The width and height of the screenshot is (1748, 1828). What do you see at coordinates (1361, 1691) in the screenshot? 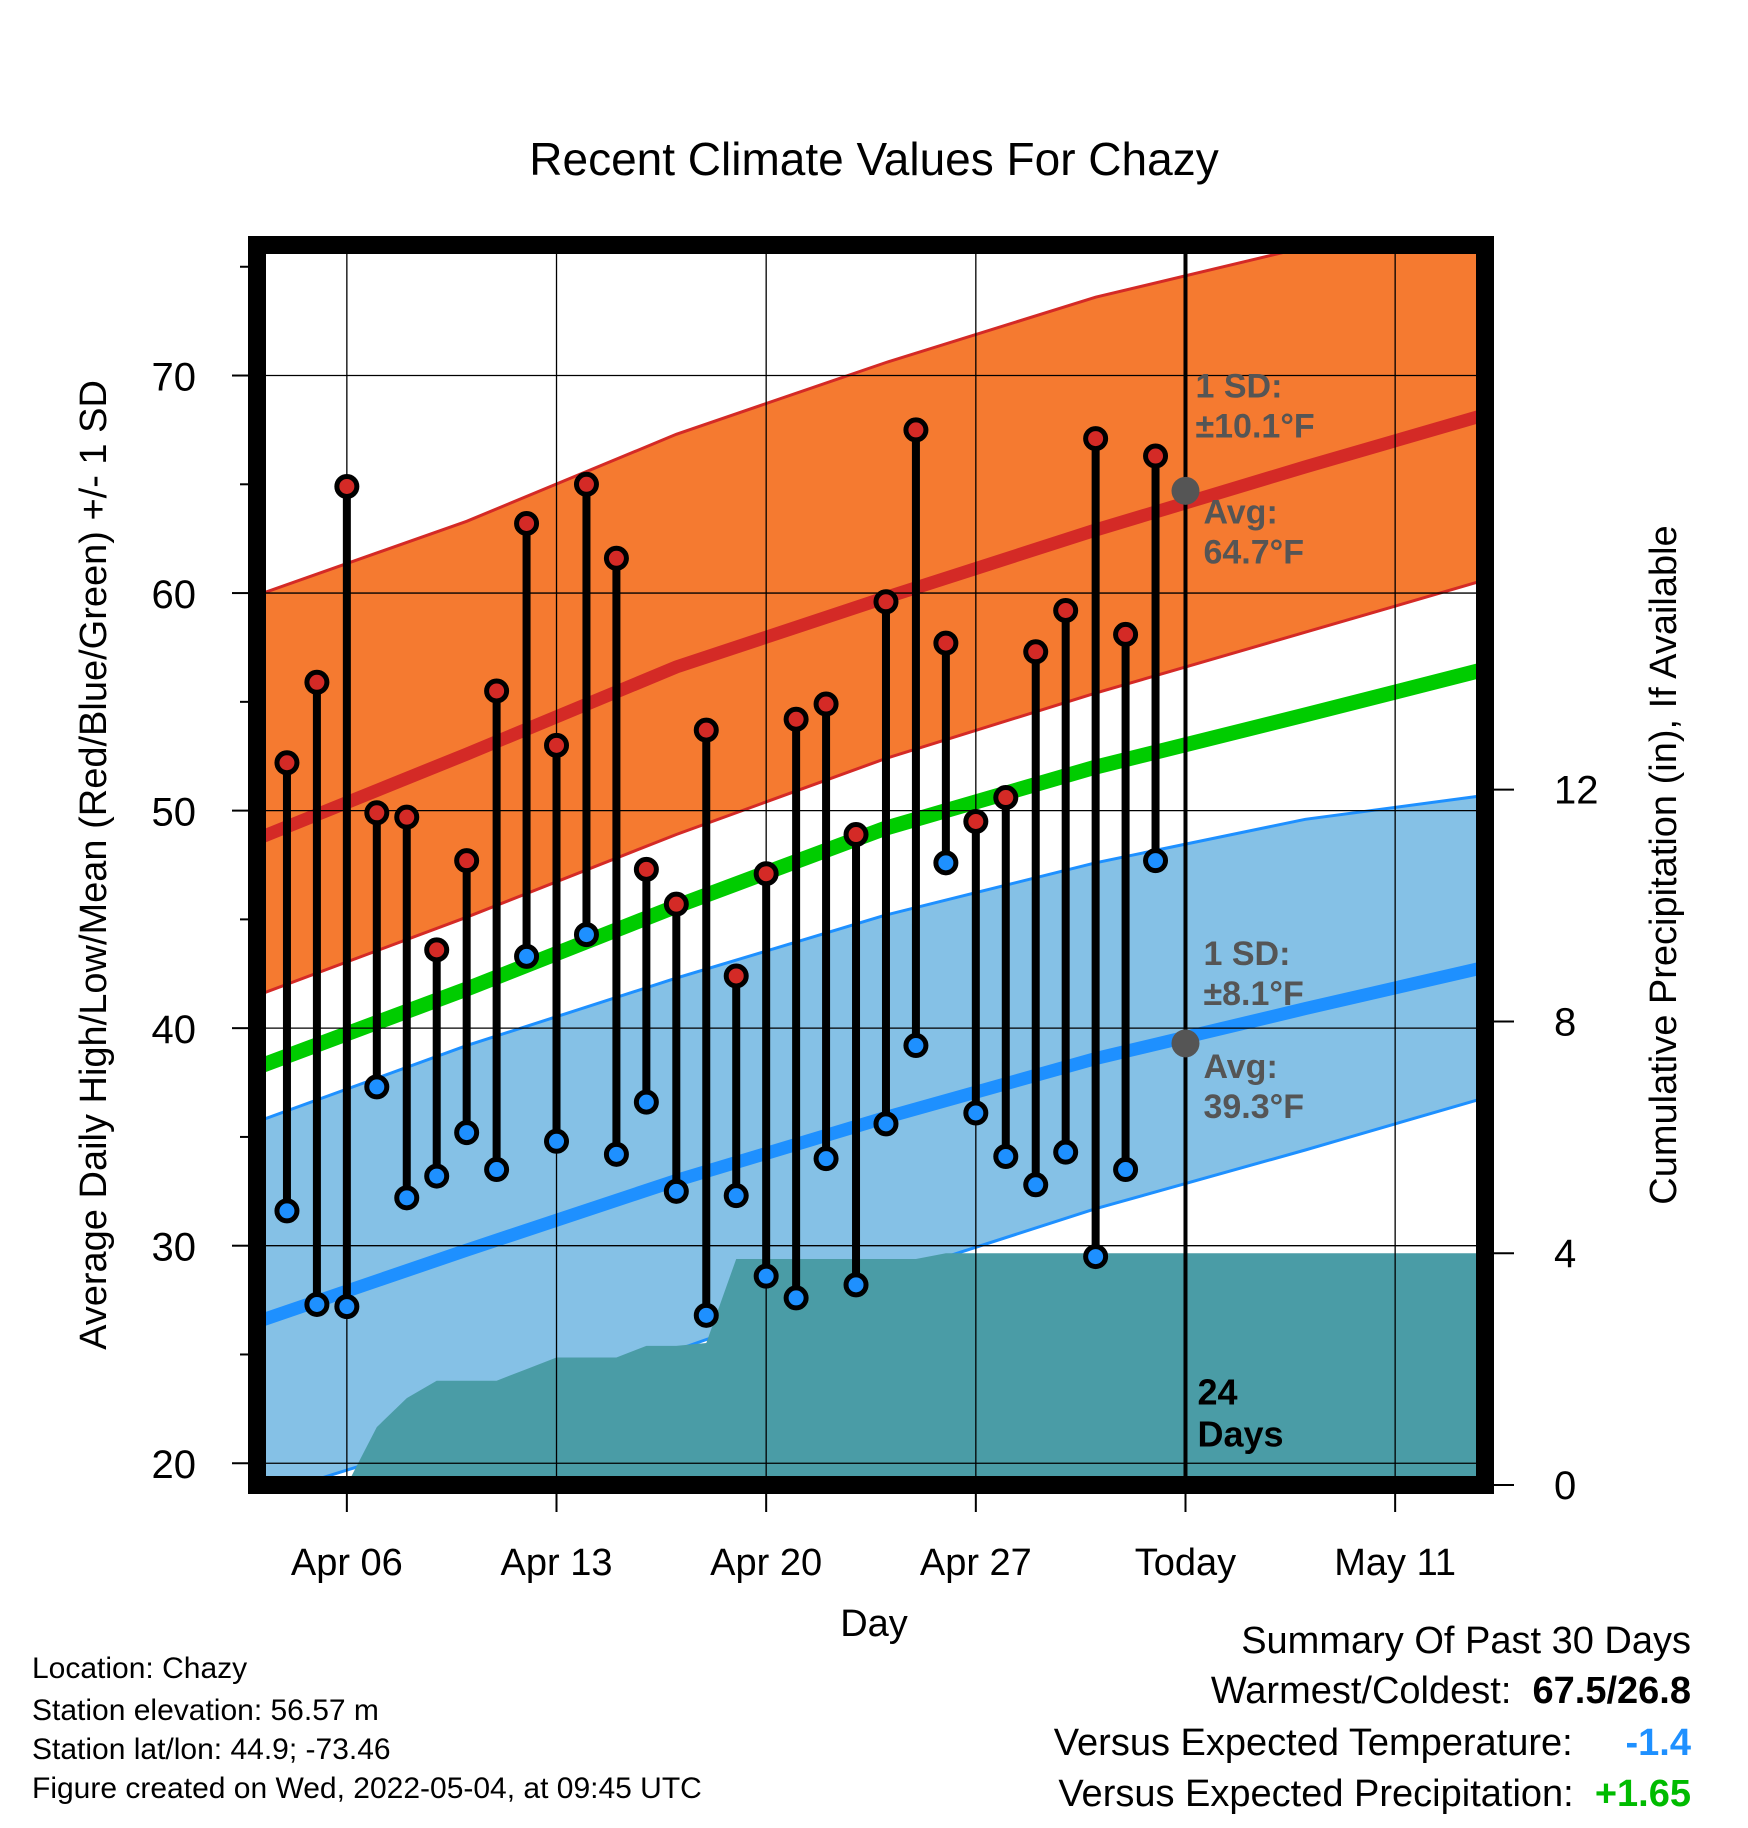
I see `warm-cold-label: Warmest/Coldest:` at bounding box center [1361, 1691].